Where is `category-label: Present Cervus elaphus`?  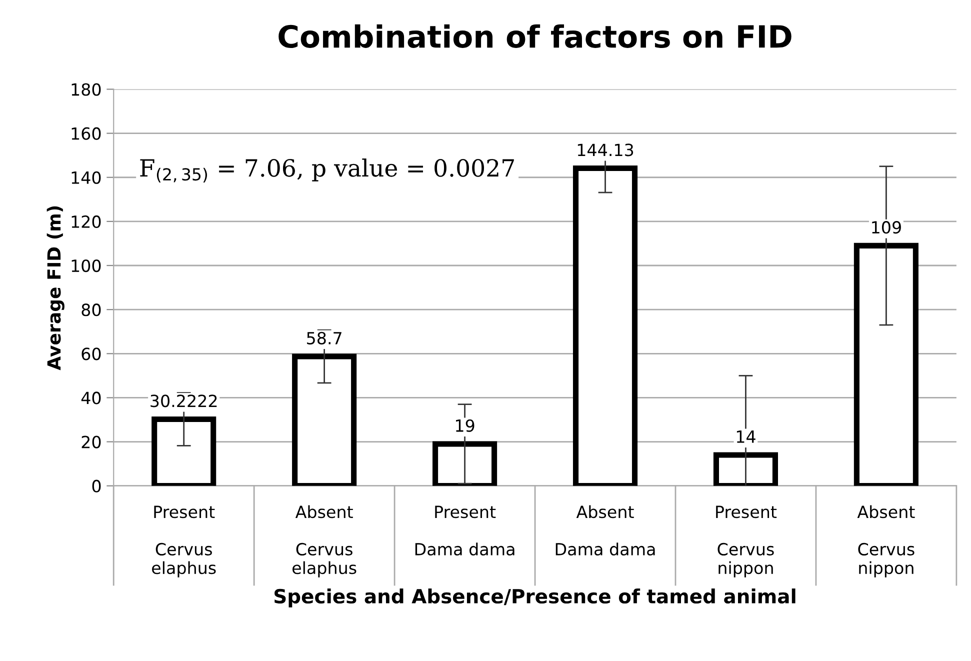
category-label: Present Cervus elaphus is located at coordinates (184, 542).